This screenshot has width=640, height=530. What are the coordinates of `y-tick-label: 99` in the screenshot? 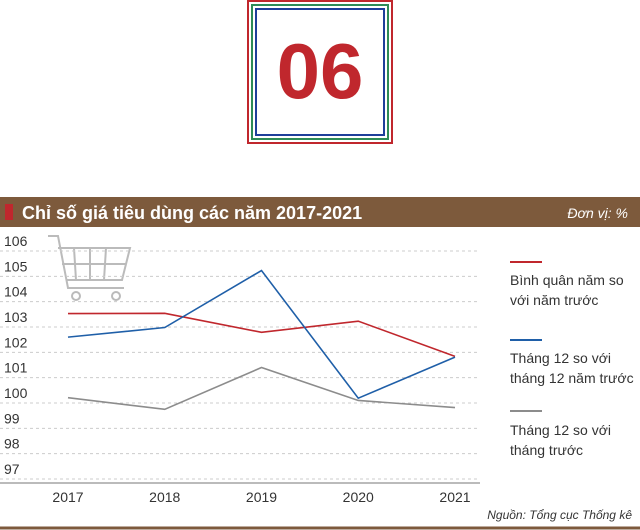 It's located at (12, 418).